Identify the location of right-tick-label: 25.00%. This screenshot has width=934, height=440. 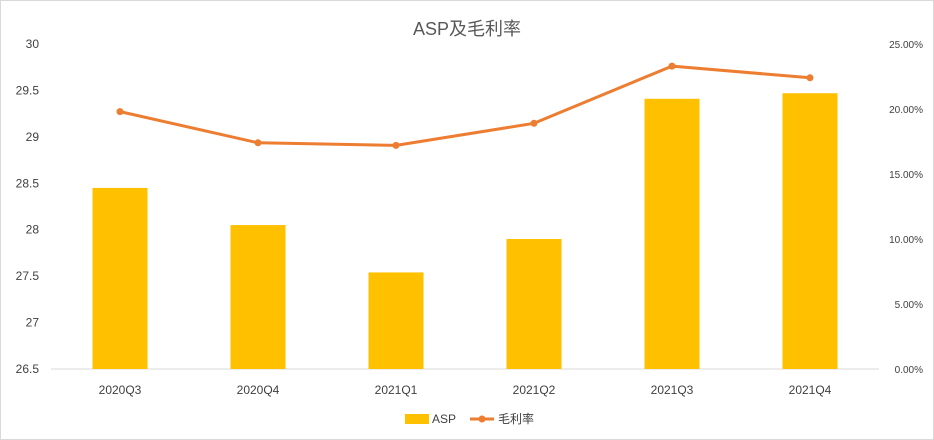
(906, 45).